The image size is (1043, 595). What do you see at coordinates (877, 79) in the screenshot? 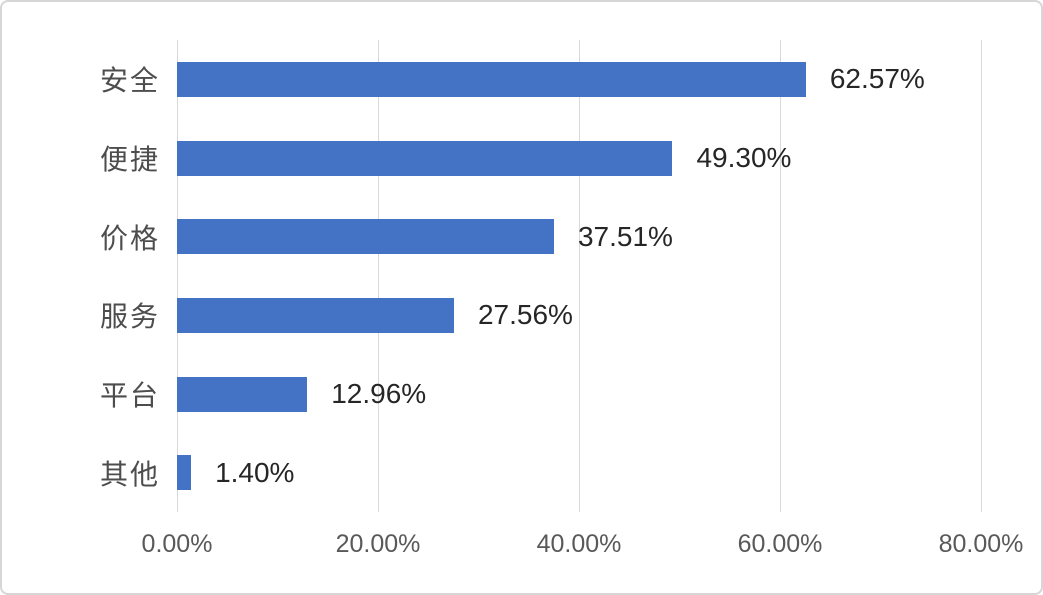
I see `data-label: 62.57%` at bounding box center [877, 79].